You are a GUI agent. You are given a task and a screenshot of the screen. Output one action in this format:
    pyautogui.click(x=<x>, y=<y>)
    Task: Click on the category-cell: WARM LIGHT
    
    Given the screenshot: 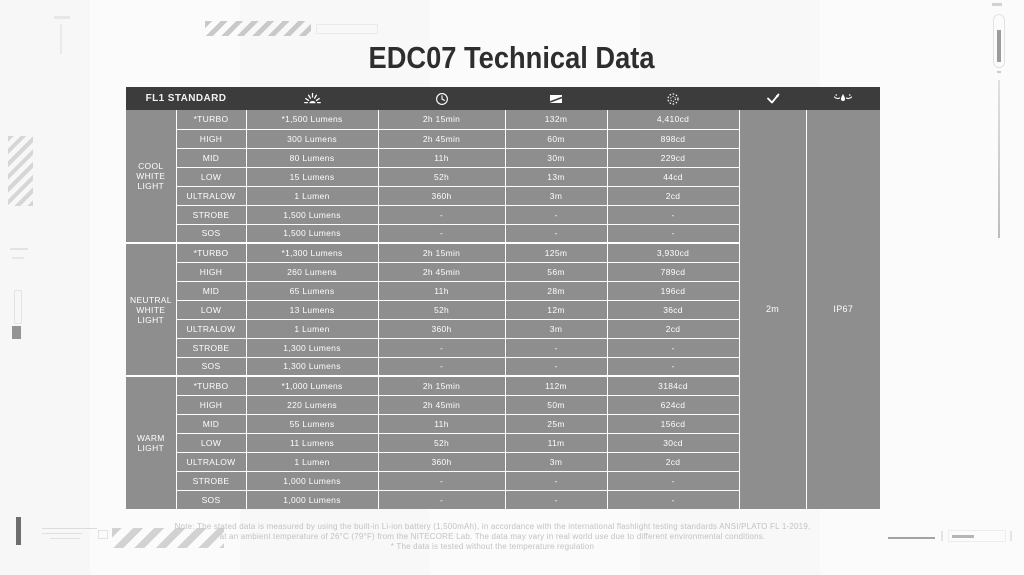 What is the action you would take?
    pyautogui.click(x=151, y=442)
    